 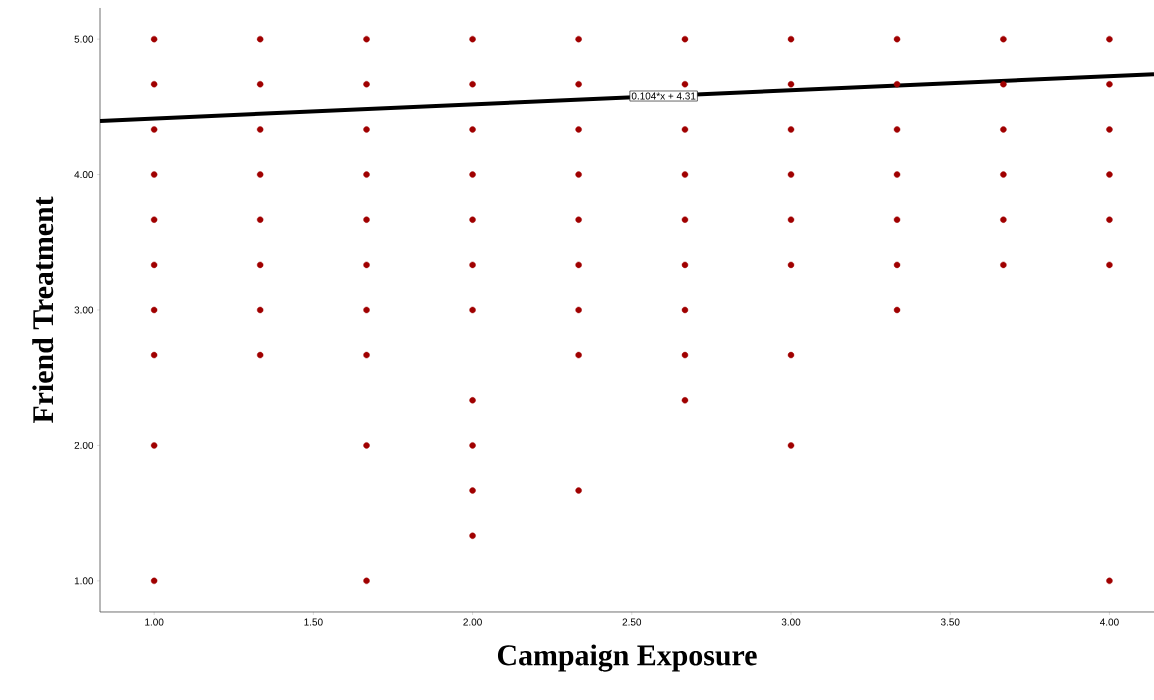 What do you see at coordinates (84, 310) in the screenshot?
I see `y-tick-label: 3.00` at bounding box center [84, 310].